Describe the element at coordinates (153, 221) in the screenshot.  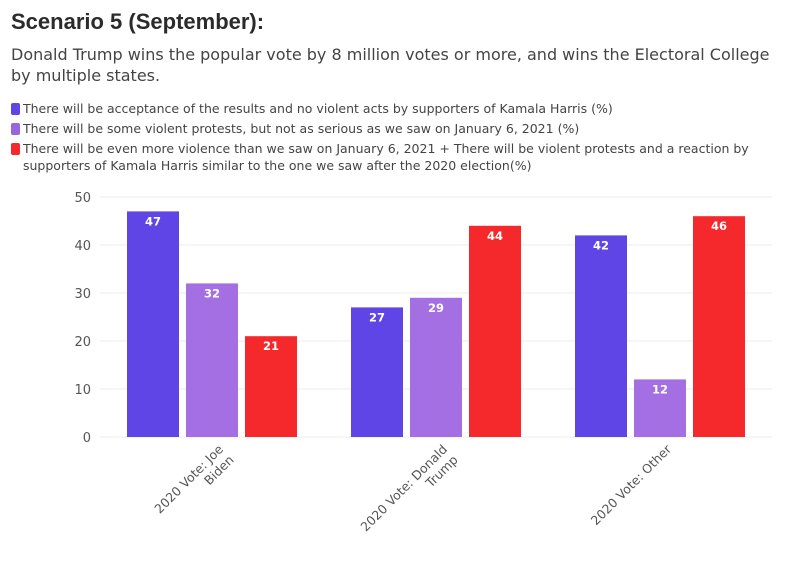
I see `bar-data-label: 47` at that location.